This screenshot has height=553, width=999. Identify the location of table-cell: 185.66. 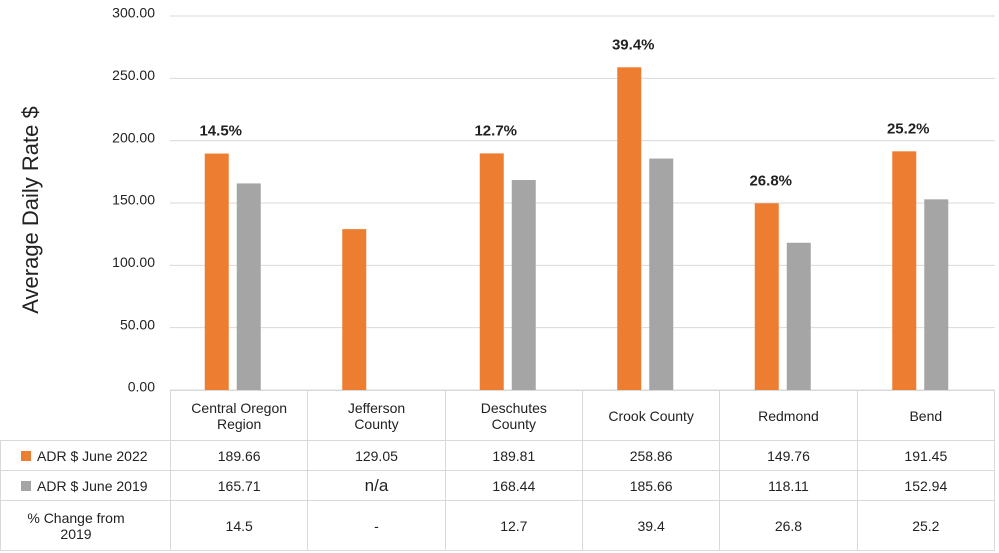
(651, 485).